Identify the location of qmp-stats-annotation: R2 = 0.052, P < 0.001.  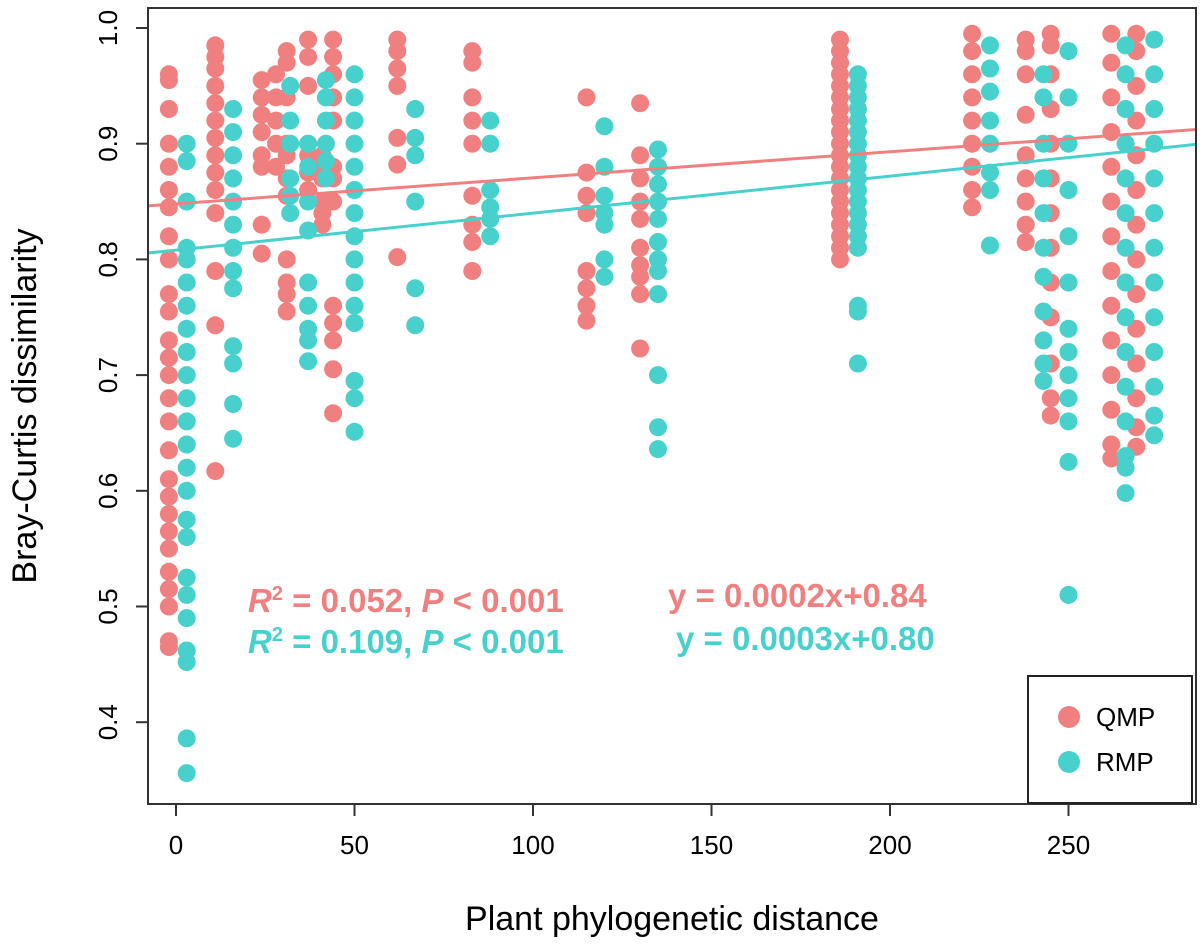
(406, 600).